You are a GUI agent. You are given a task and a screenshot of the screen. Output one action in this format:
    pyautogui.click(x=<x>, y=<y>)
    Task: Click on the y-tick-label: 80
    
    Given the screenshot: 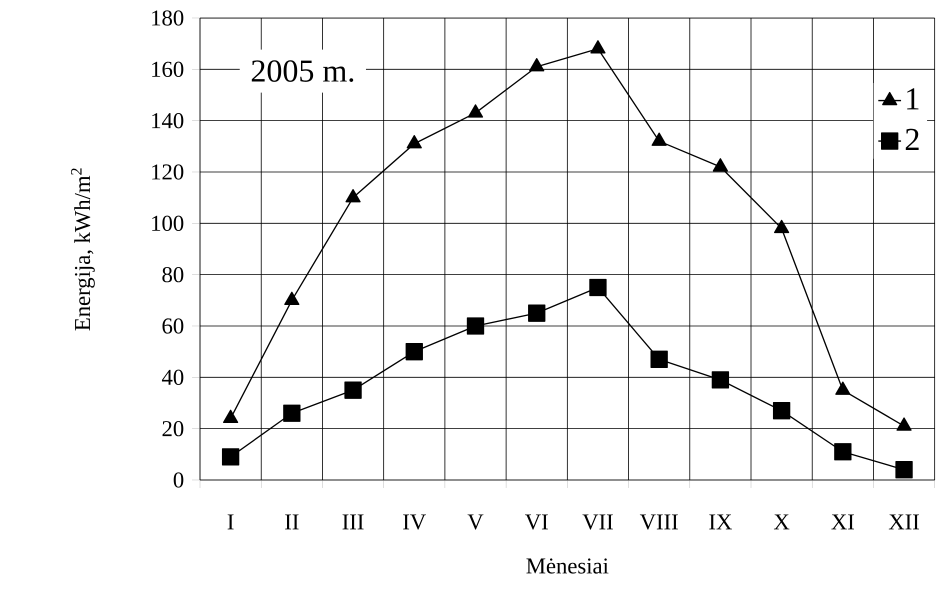 What is the action you would take?
    pyautogui.click(x=173, y=274)
    